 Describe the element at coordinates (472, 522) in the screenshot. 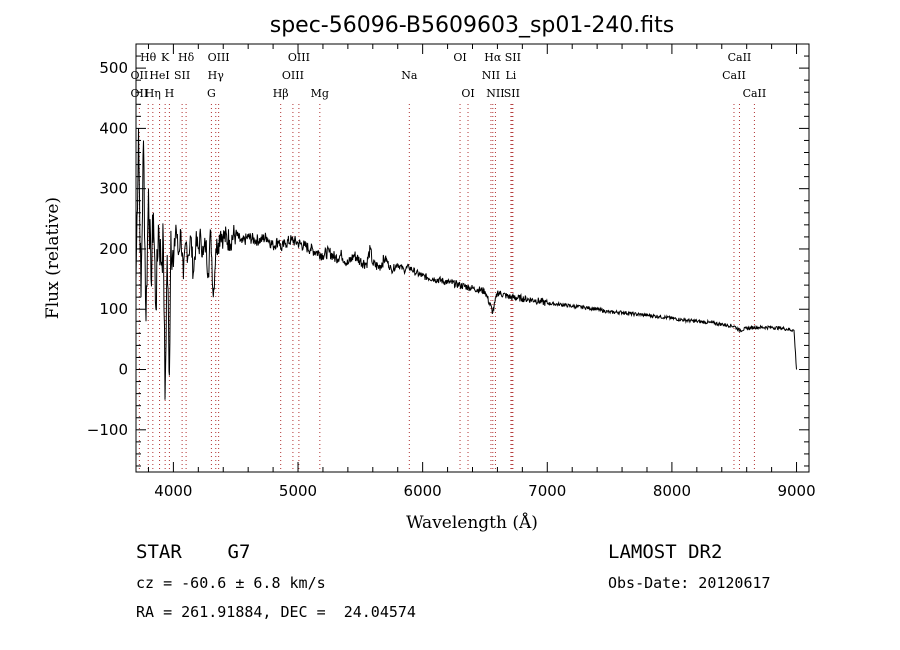

I see `x-axis-label: Wavelength (Å)` at that location.